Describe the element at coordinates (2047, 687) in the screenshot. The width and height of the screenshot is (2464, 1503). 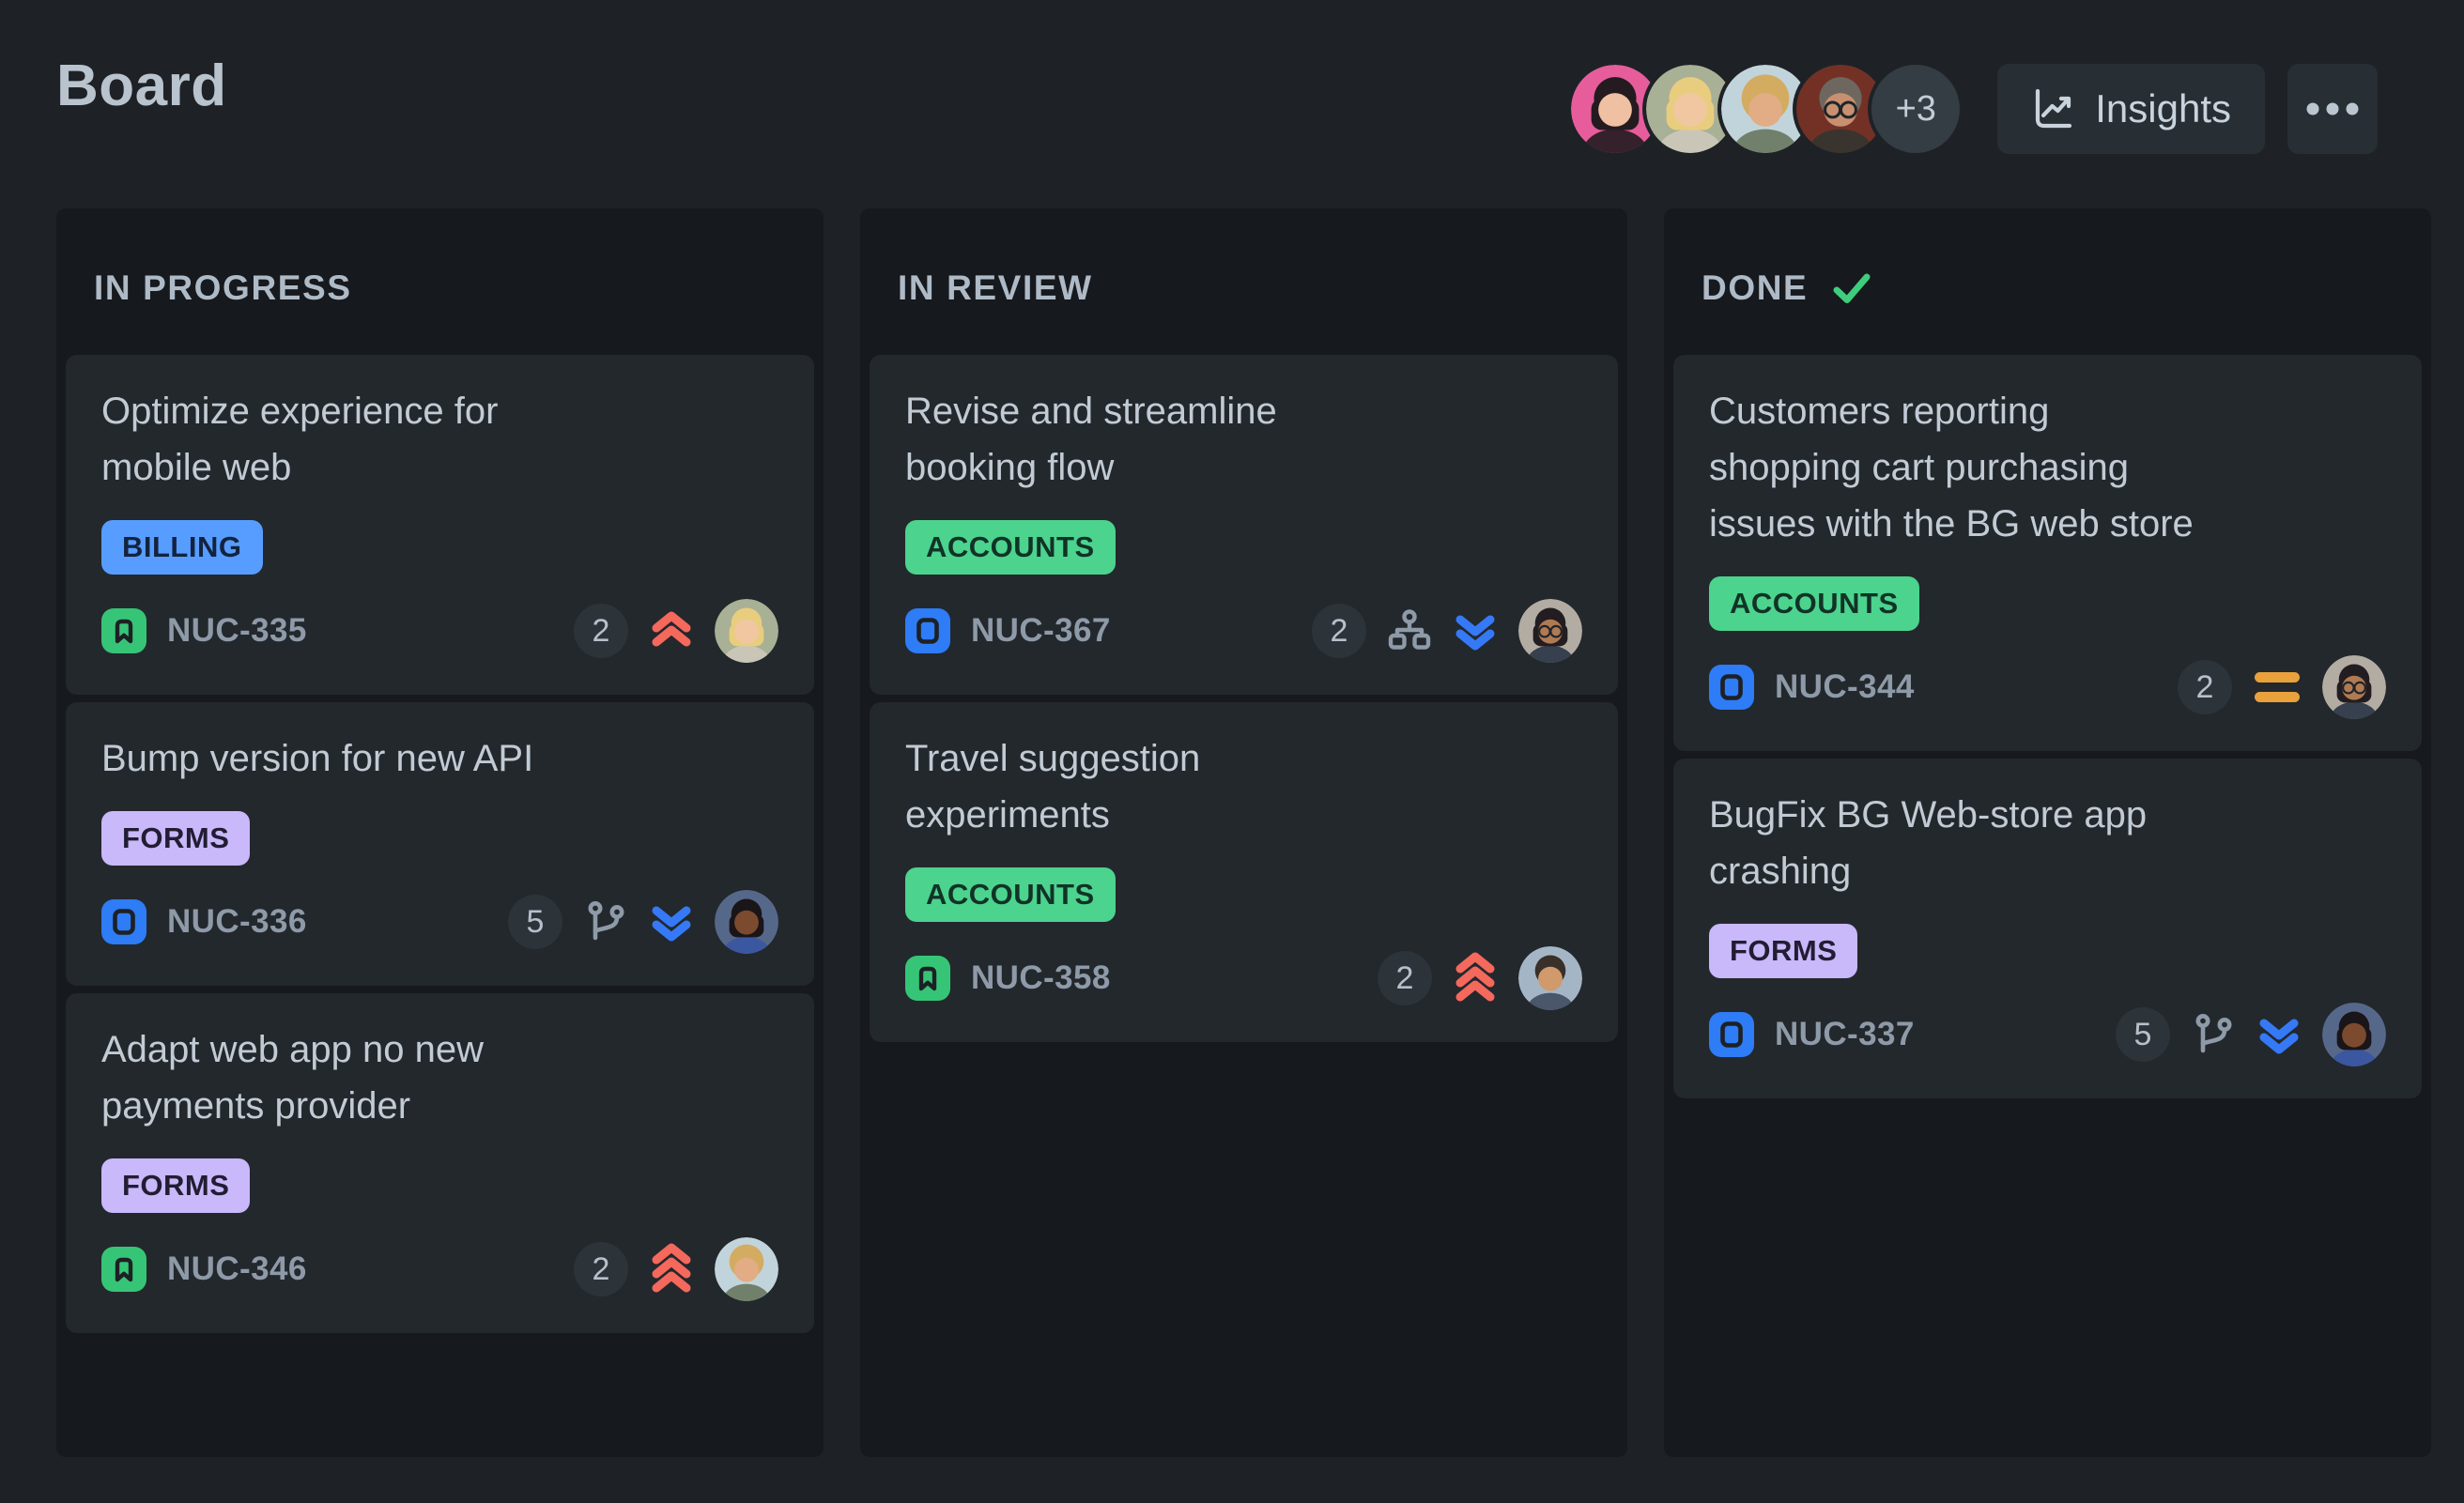
I see `card-footer: NUC-344 2` at that location.